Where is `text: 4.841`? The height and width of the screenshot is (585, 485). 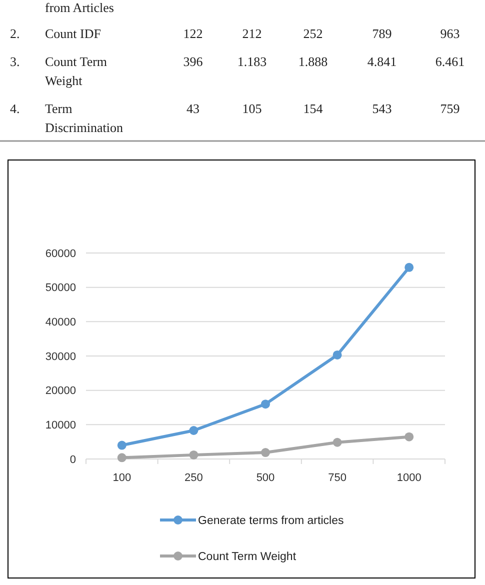 text: 4.841 is located at coordinates (382, 61).